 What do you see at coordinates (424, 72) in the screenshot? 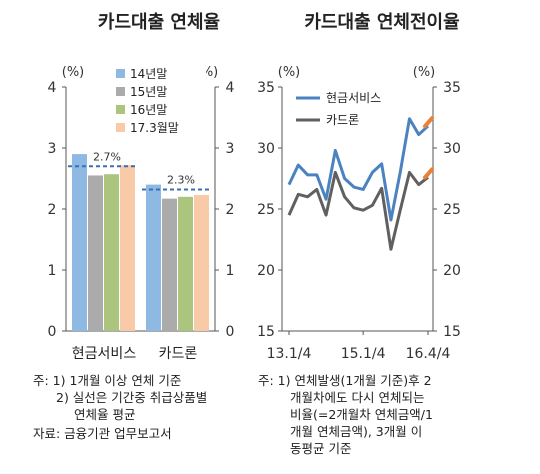
I see `line-chart-right-unit: (%)` at bounding box center [424, 72].